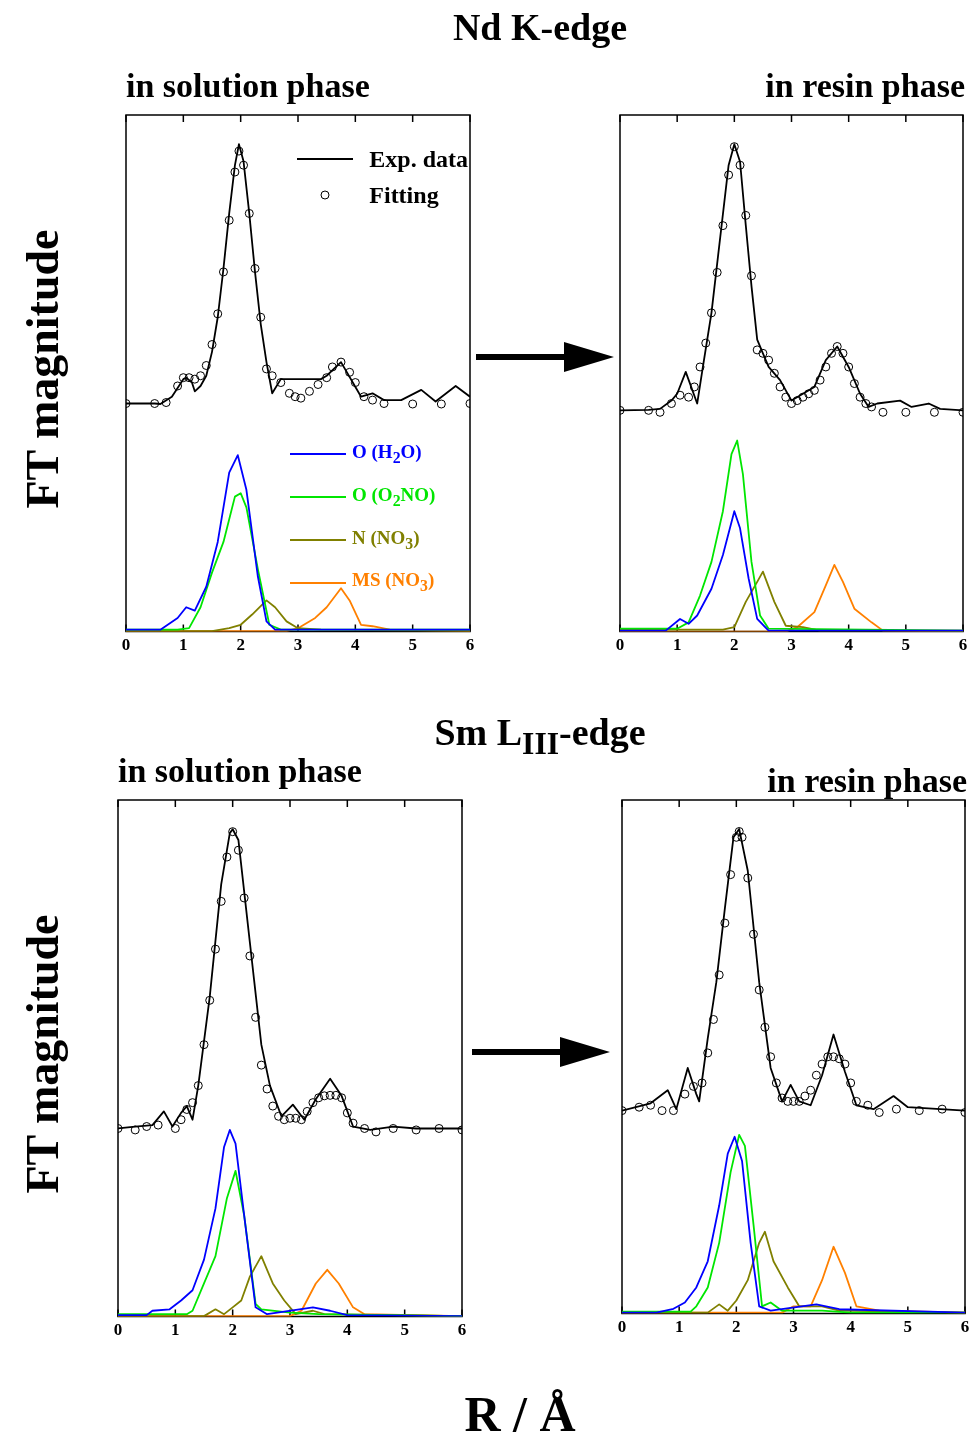 This screenshot has height=1448, width=974. I want to click on legend-label: O (H$_{2}$O), so click(387, 454).